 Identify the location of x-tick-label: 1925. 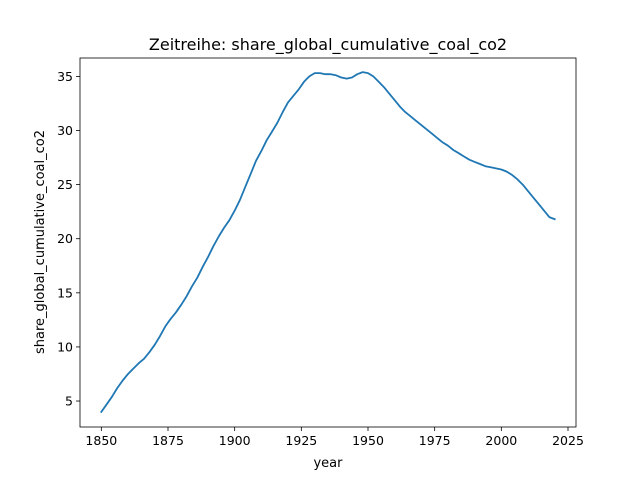
(301, 440).